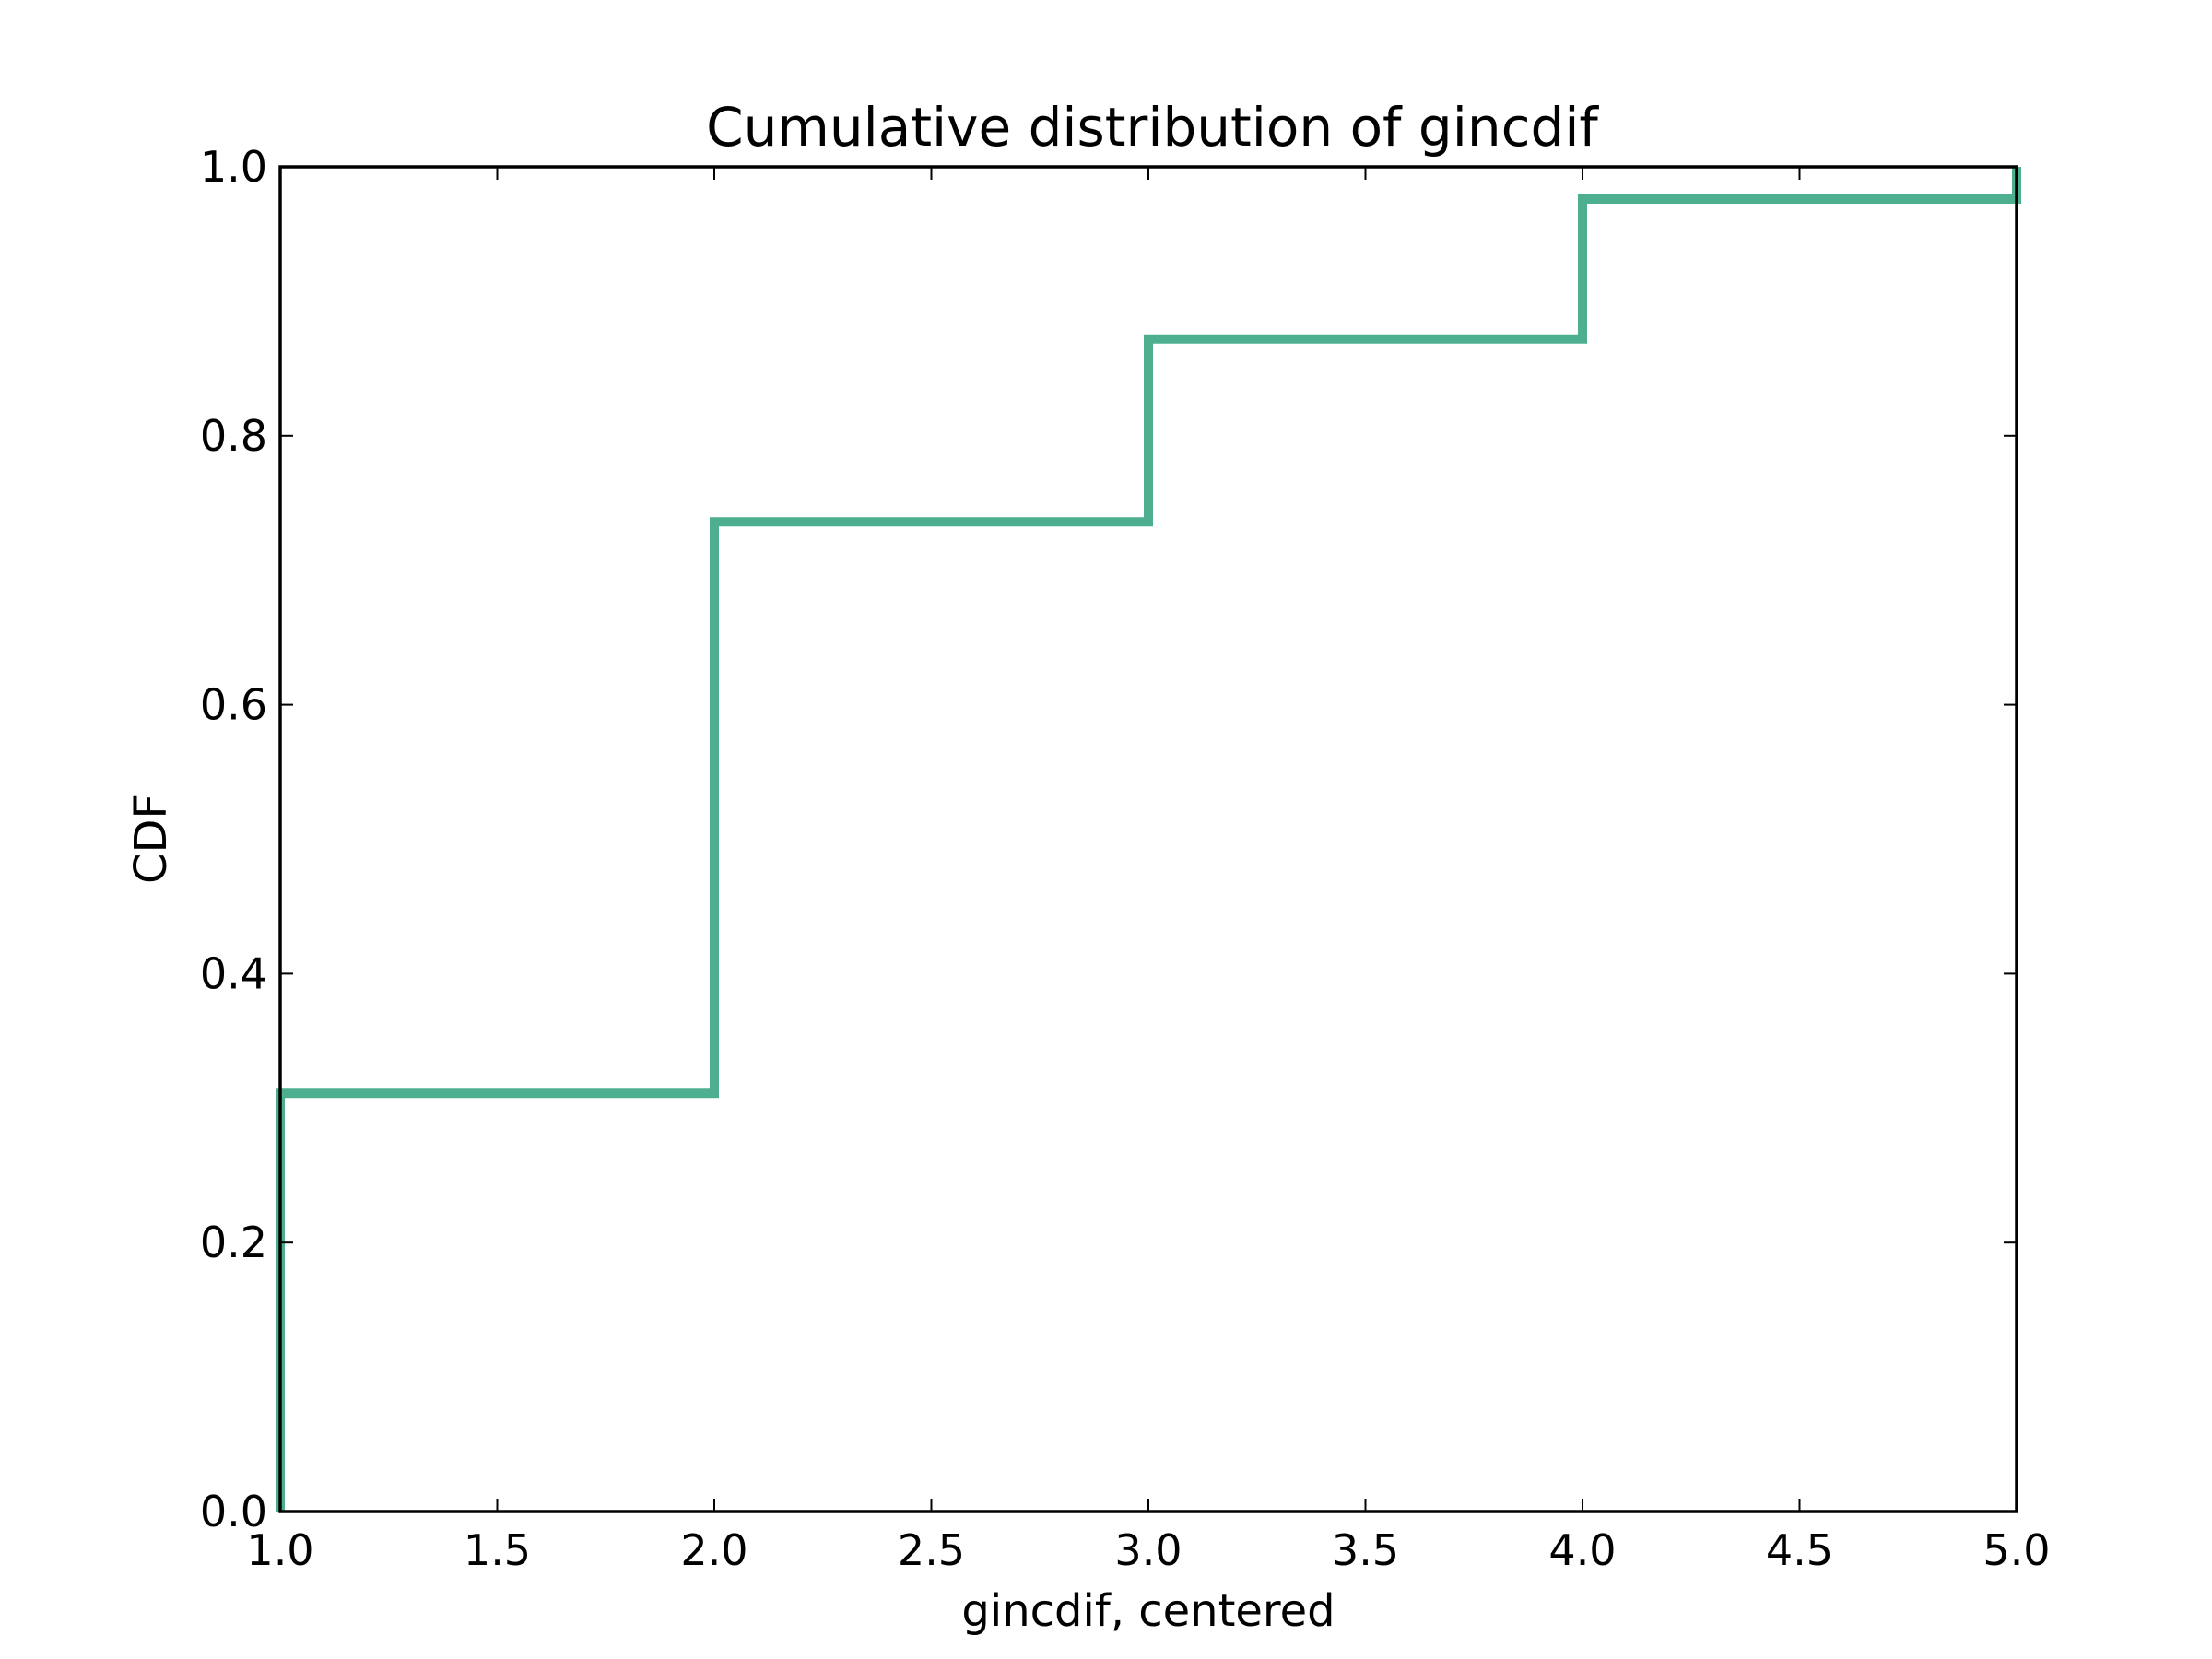 The width and height of the screenshot is (2212, 1659). I want to click on chart-title: Cumulative distribution of gincdif, so click(1152, 127).